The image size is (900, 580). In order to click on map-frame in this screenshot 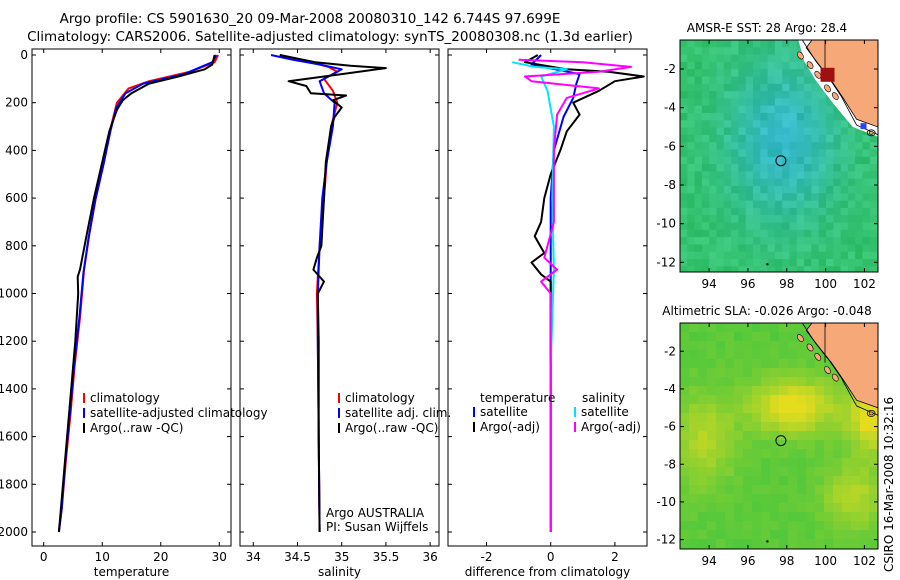, I will do `click(779, 436)`.